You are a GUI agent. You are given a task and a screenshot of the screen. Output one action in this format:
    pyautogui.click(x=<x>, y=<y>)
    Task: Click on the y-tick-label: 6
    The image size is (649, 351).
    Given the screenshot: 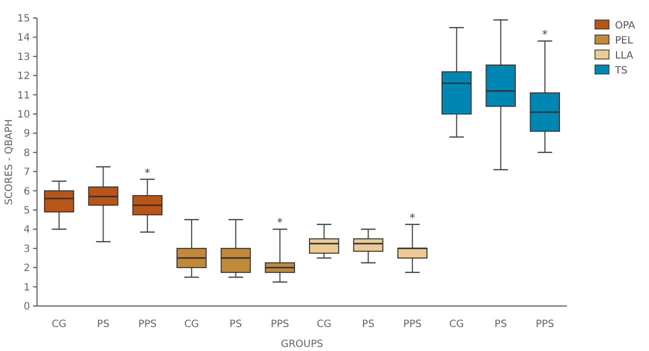 What is the action you would take?
    pyautogui.click(x=27, y=192)
    